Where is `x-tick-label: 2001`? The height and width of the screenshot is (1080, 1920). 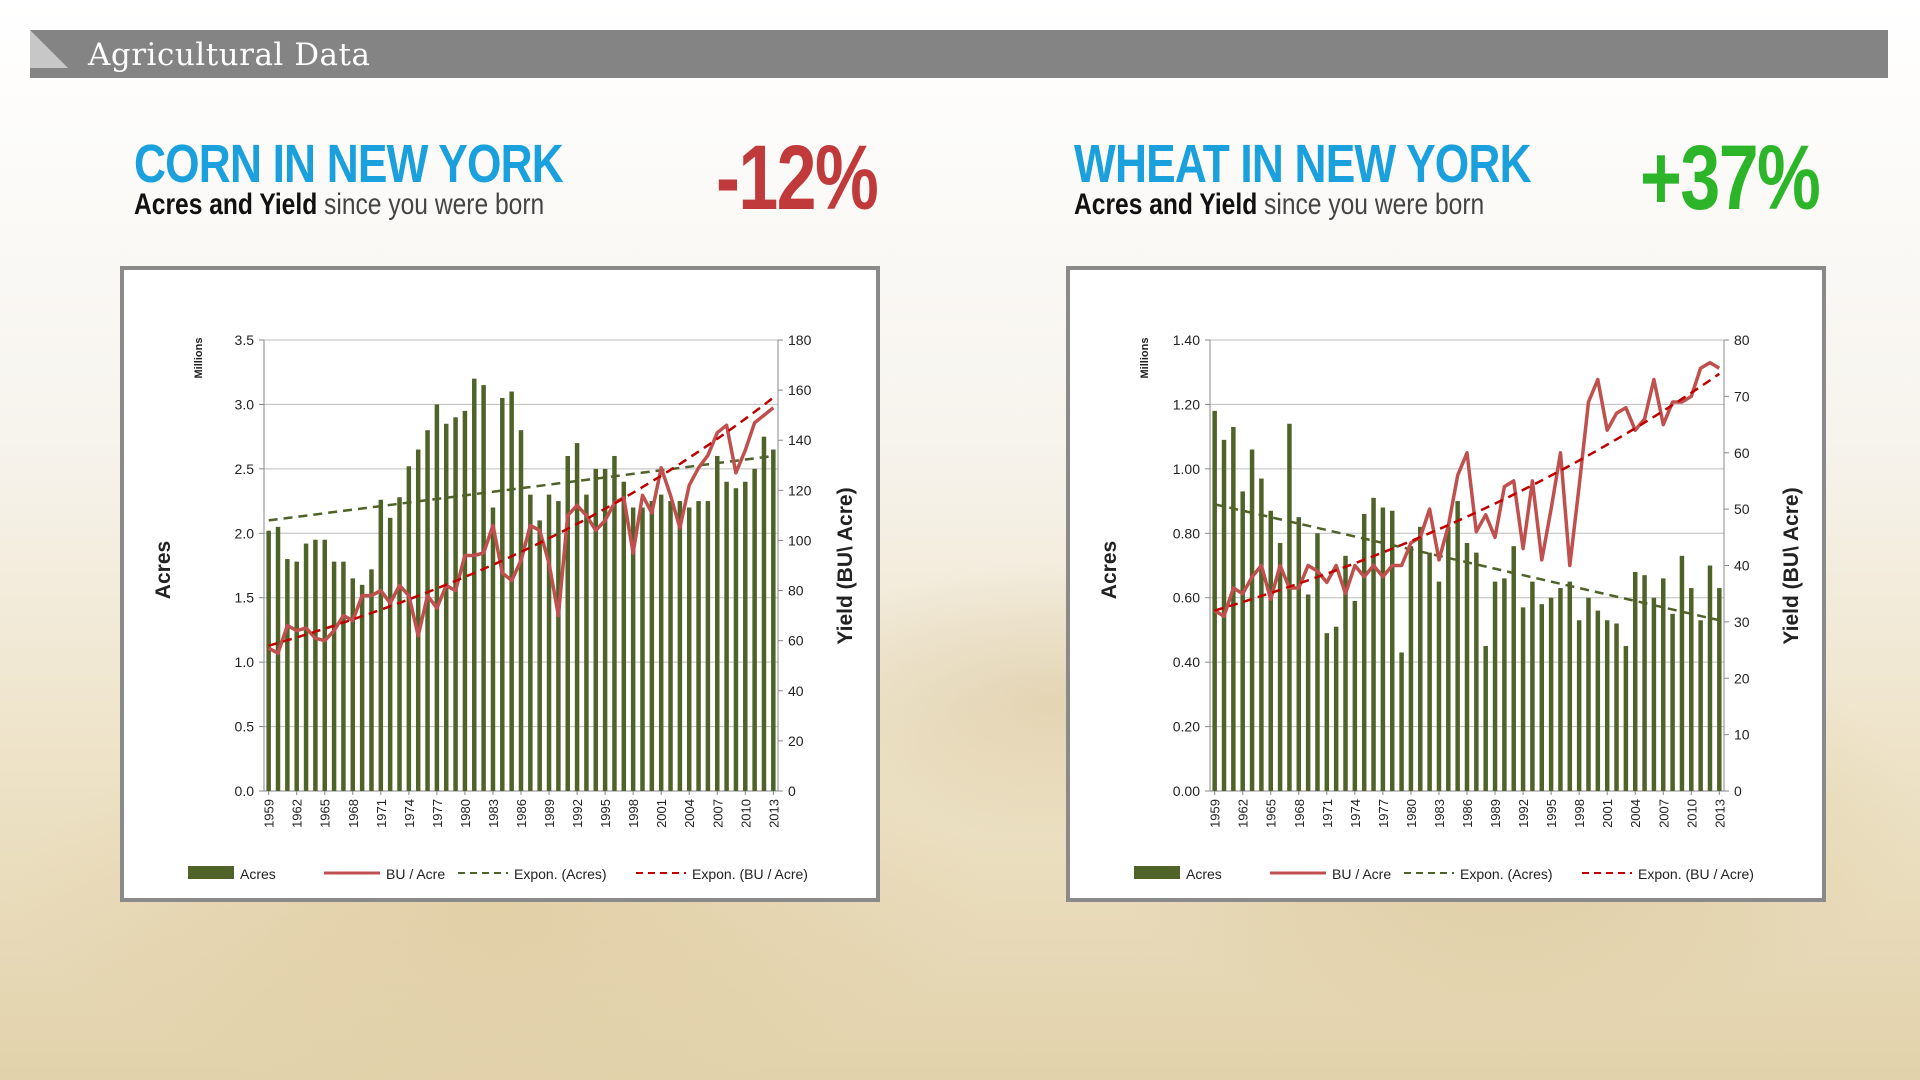
x-tick-label: 2001 is located at coordinates (661, 813).